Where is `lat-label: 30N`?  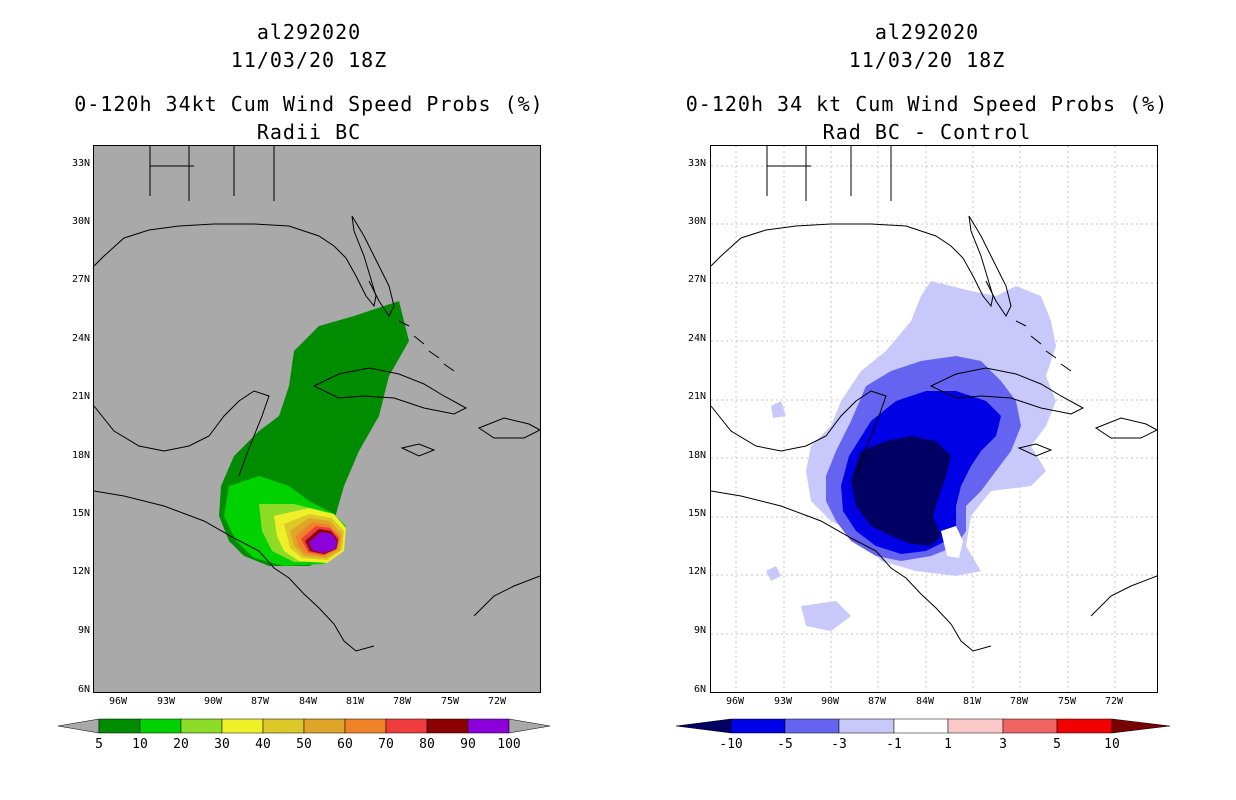 lat-label: 30N is located at coordinates (696, 221).